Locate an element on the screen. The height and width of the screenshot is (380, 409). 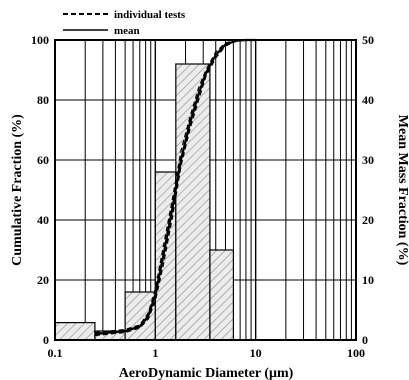
x-tick-label: 1 is located at coordinates (155, 353).